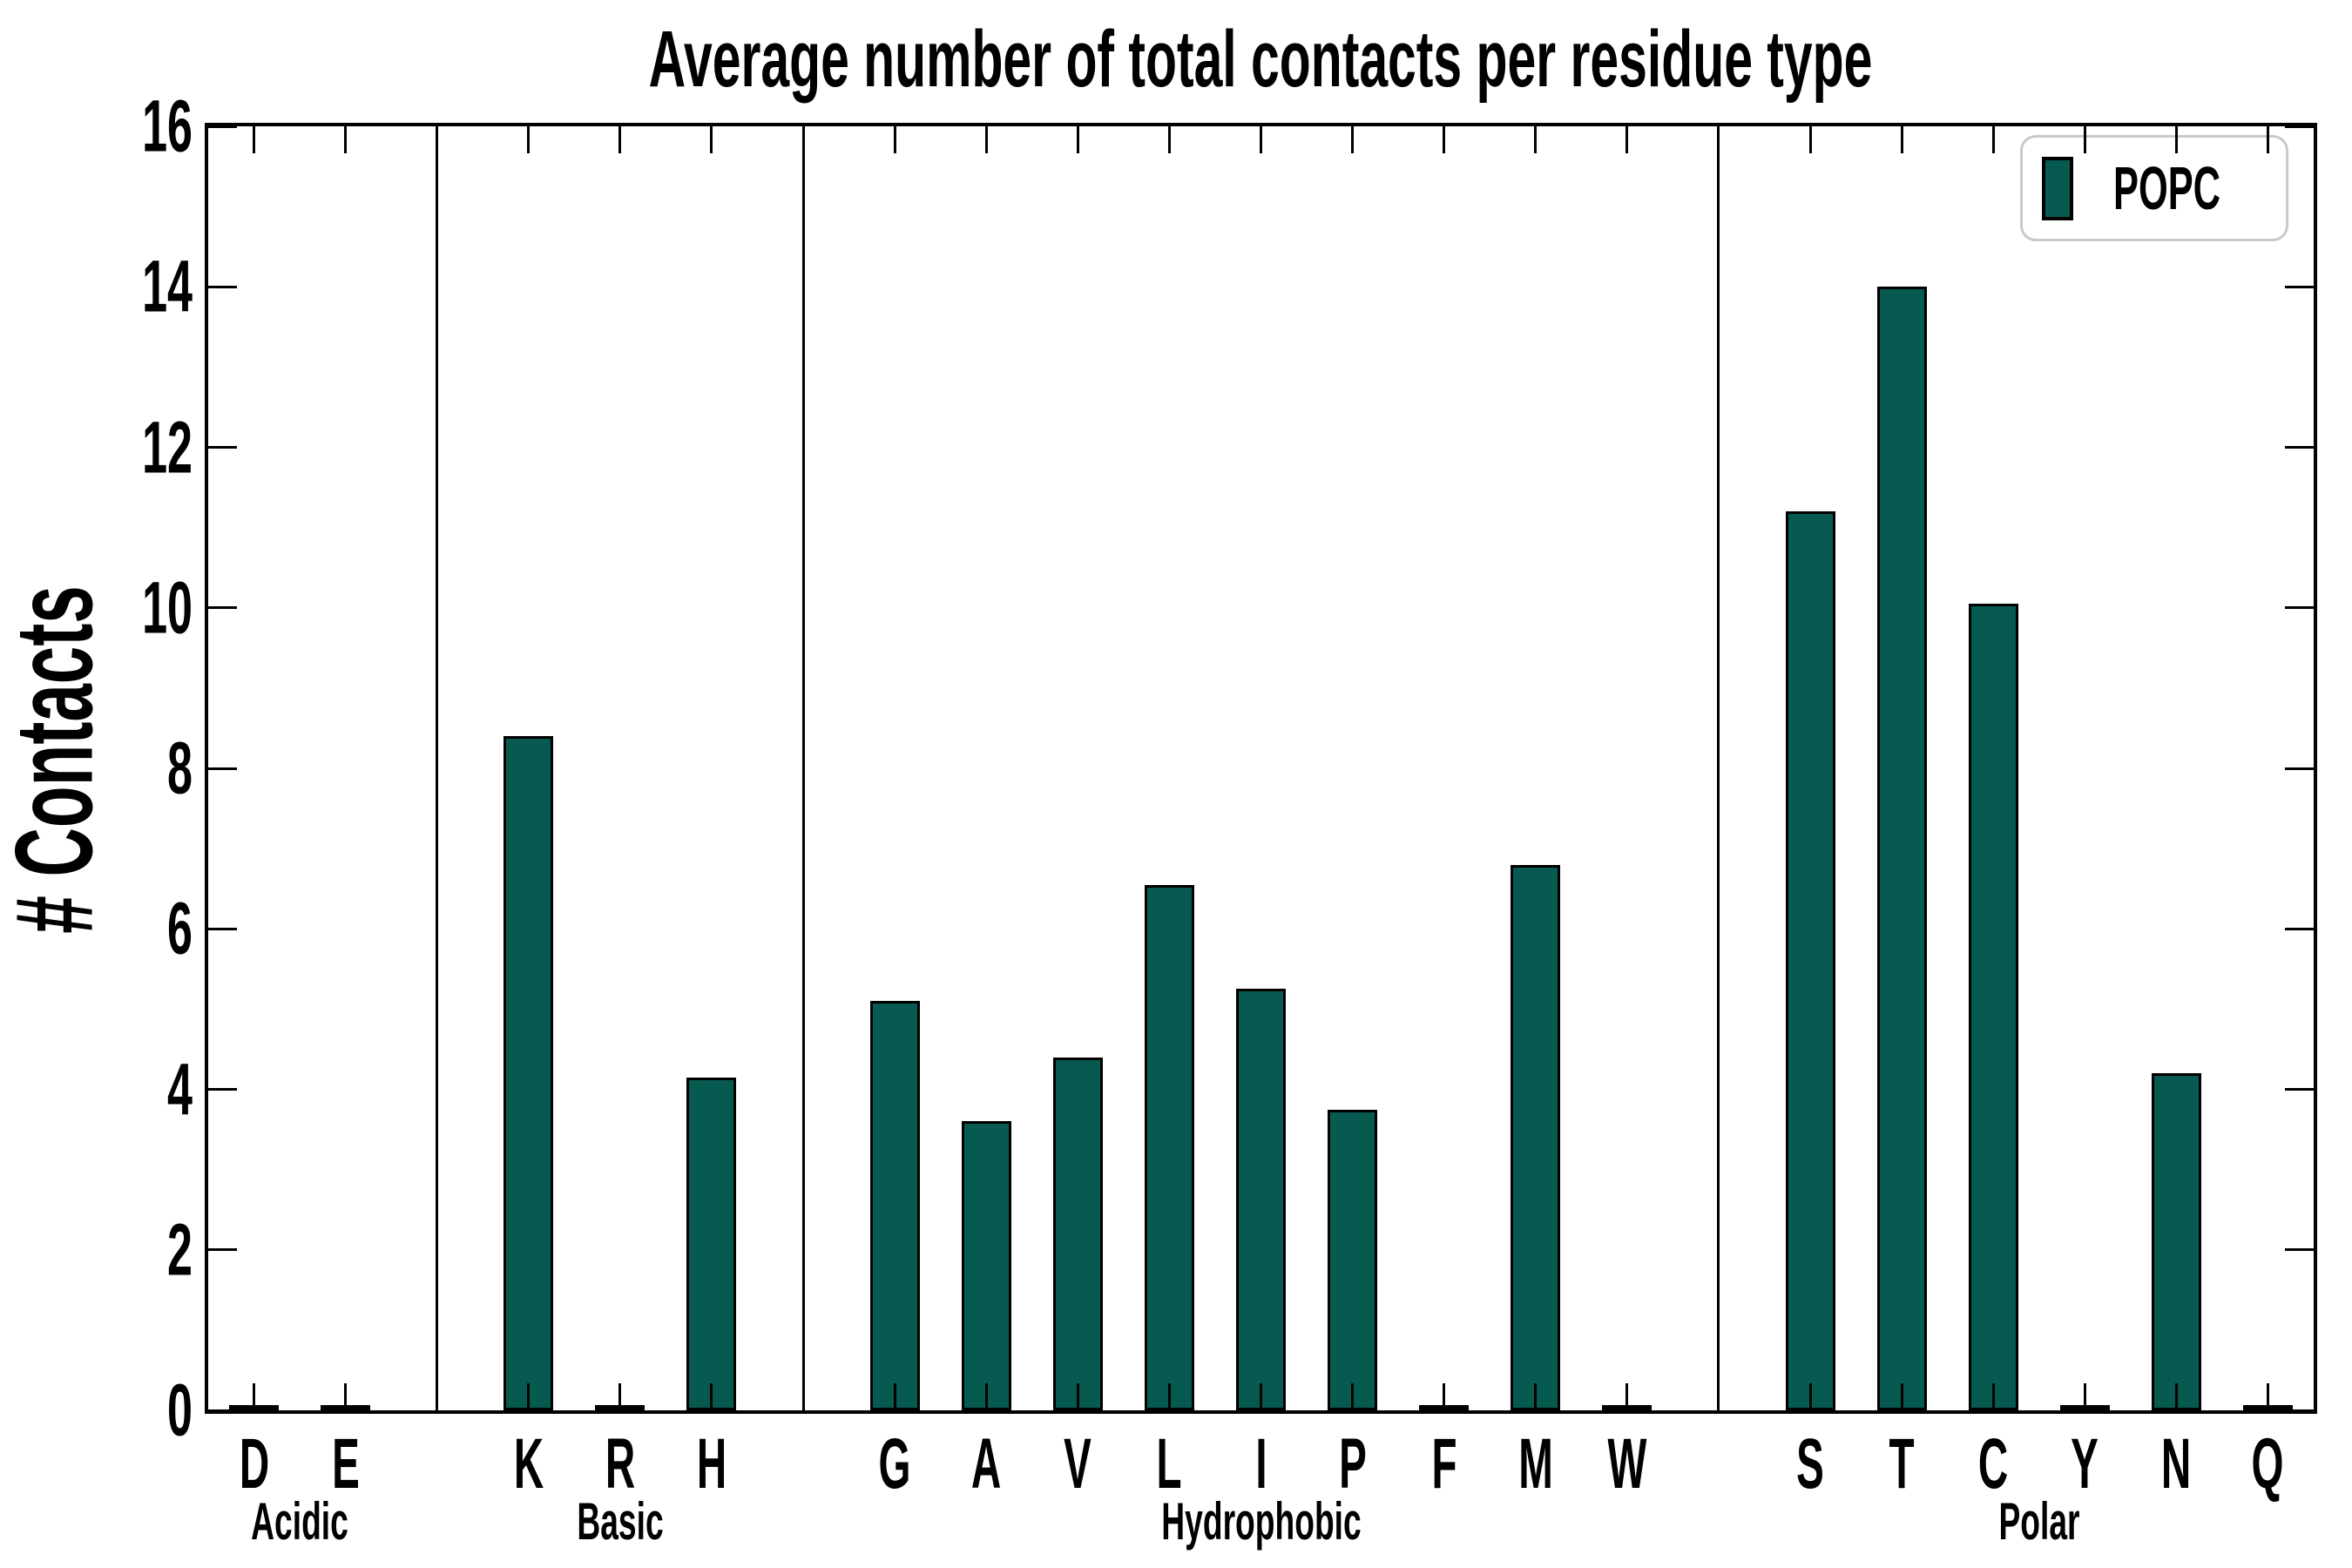  I want to click on group-label-hydrophobic: Hydrophobic, so click(1261, 1521).